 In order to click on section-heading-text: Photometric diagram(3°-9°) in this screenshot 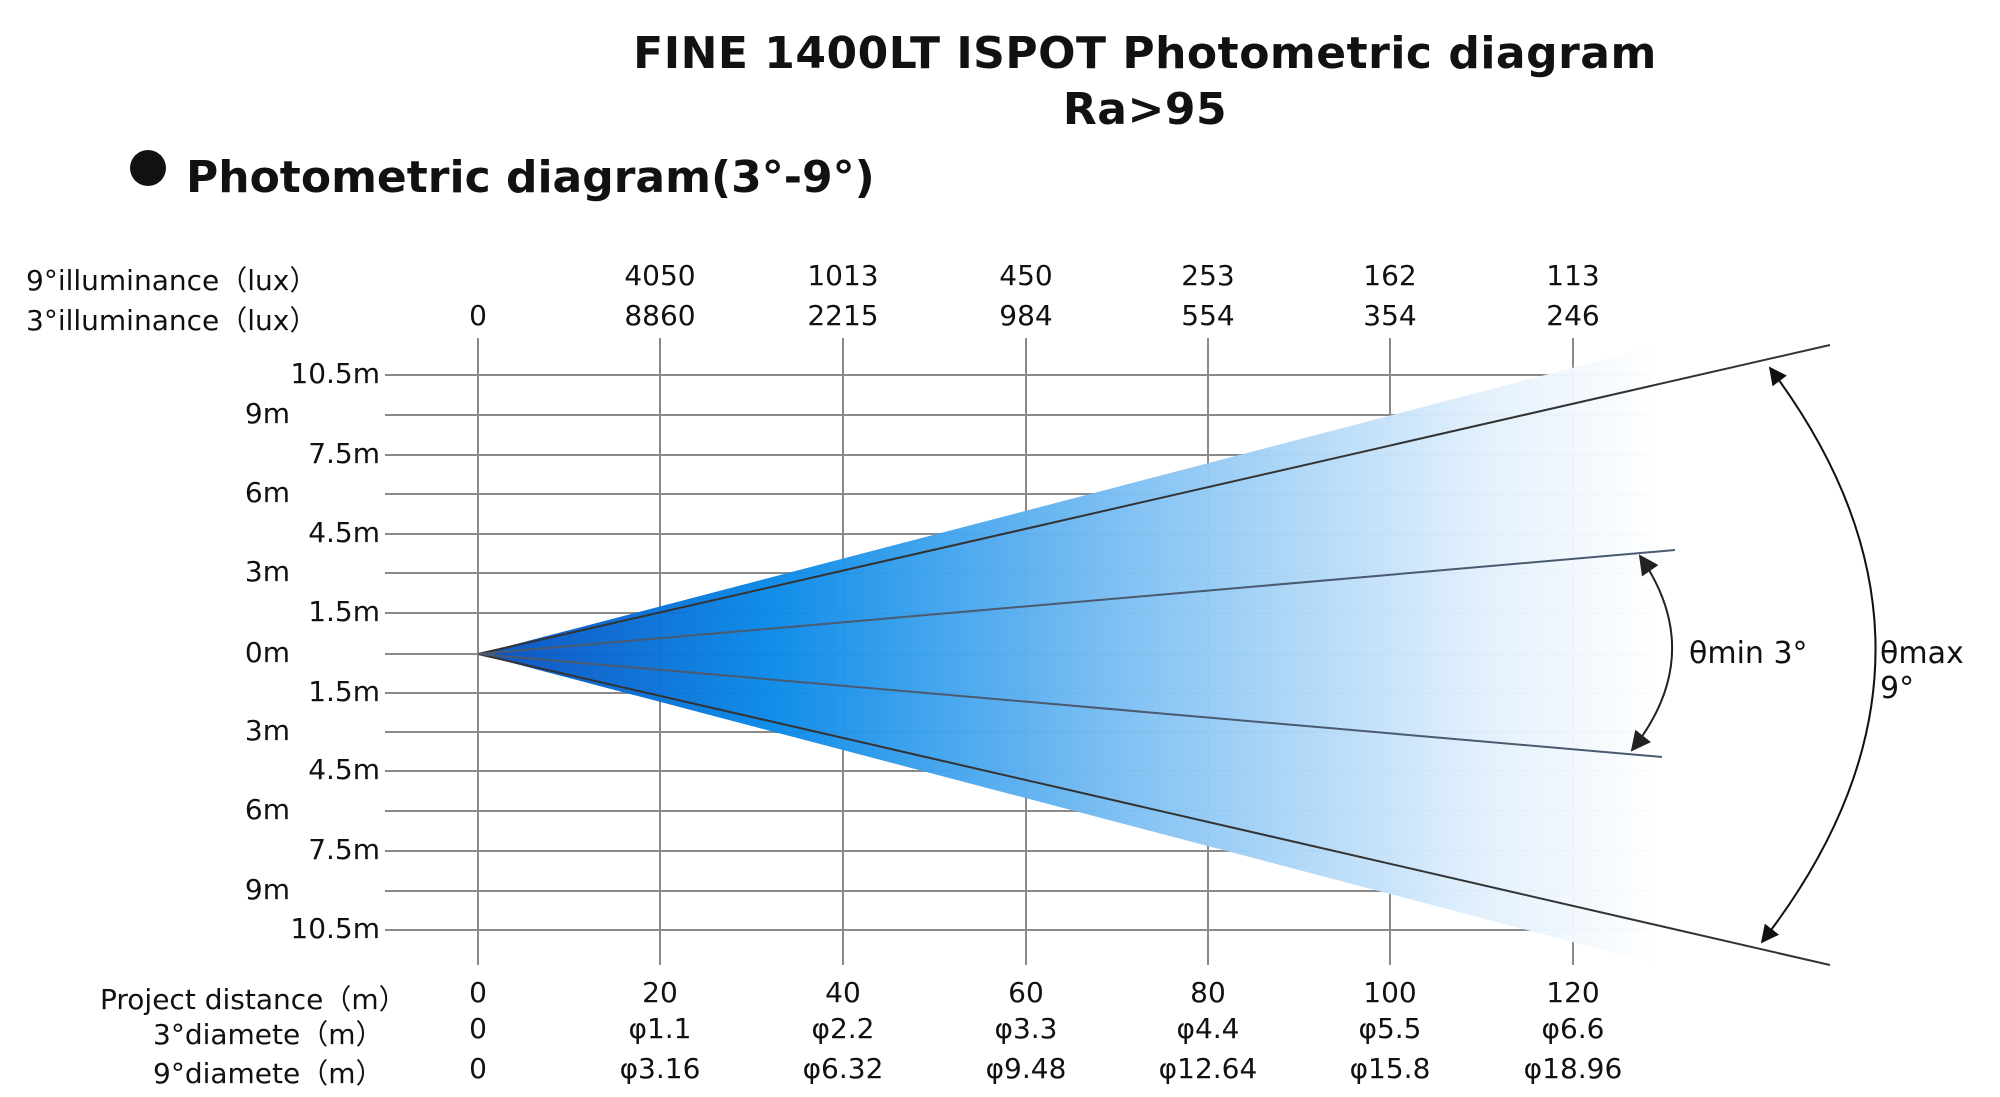, I will do `click(530, 177)`.